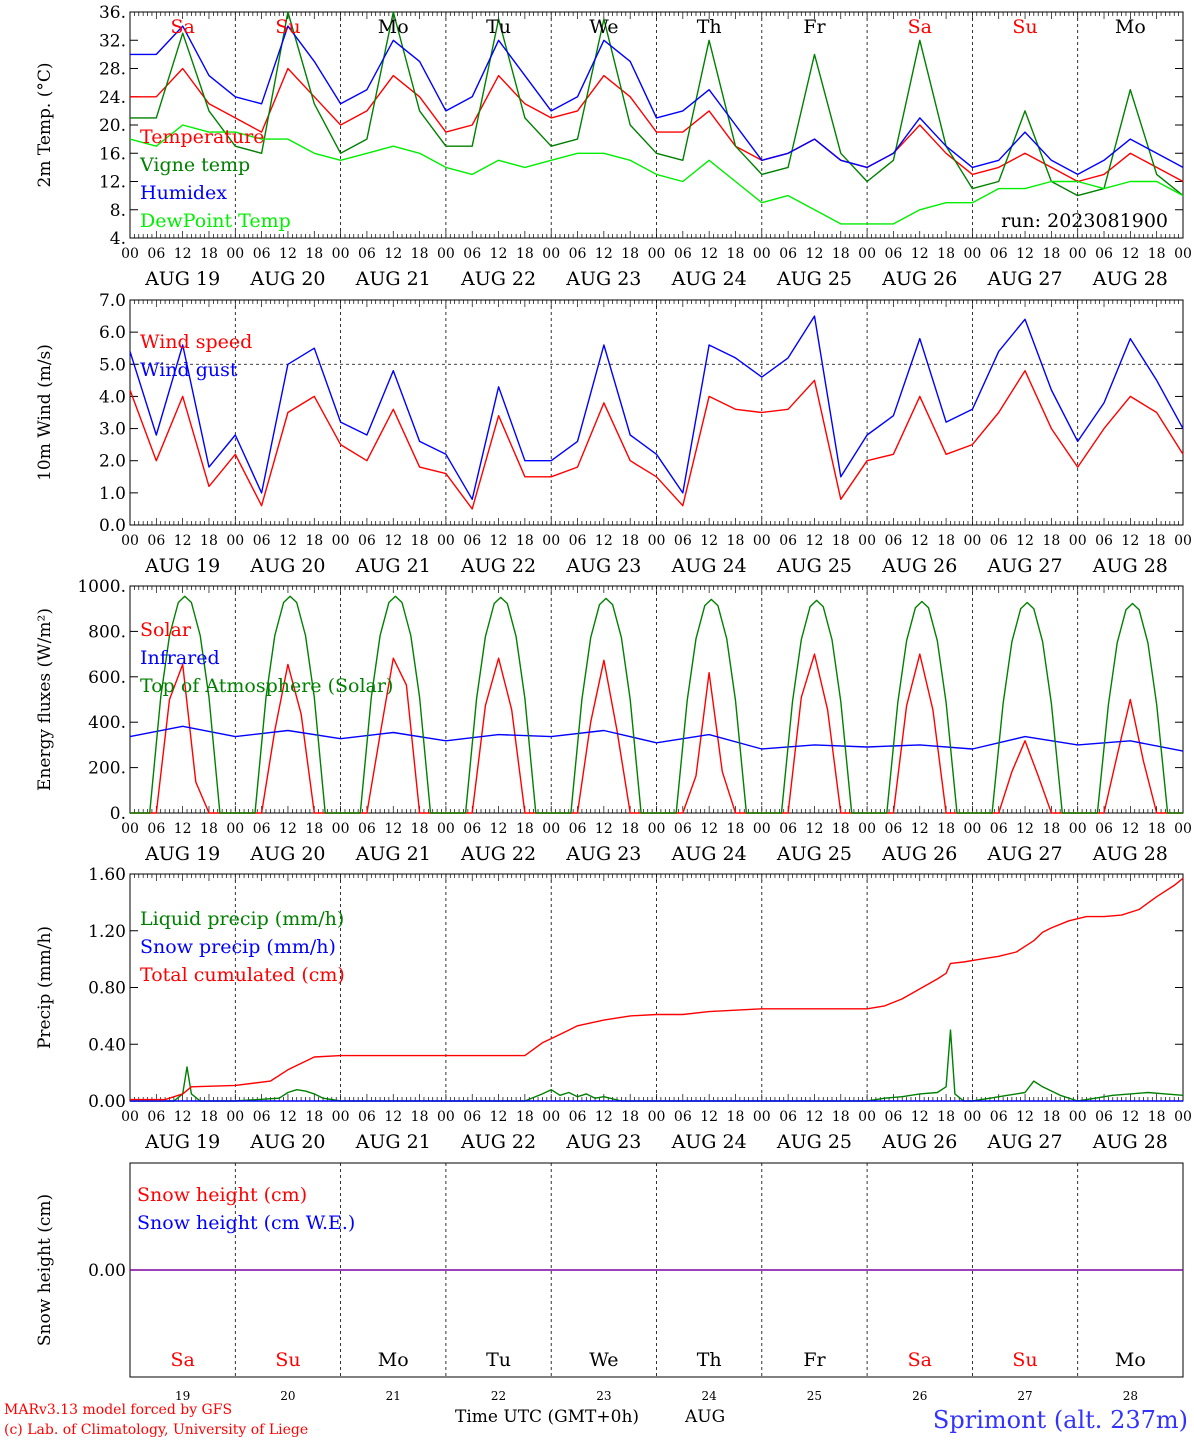 Image resolution: width=1194 pixels, height=1444 pixels. I want to click on weekday-label-bottom: Tu, so click(498, 1360).